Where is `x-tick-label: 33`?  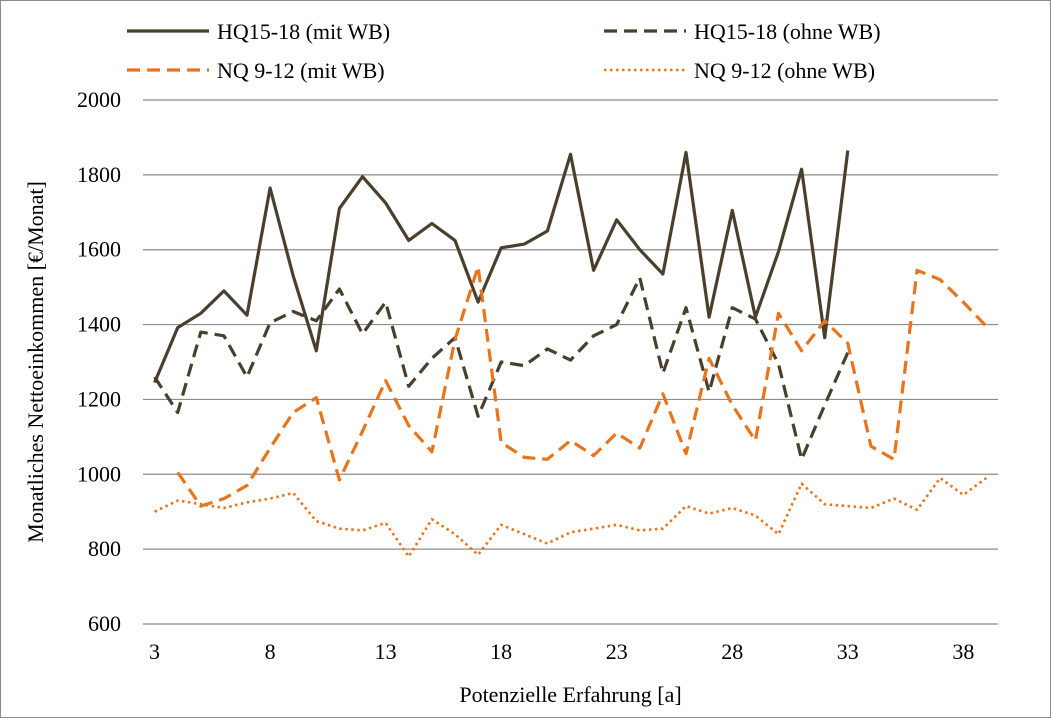
x-tick-label: 33 is located at coordinates (848, 651).